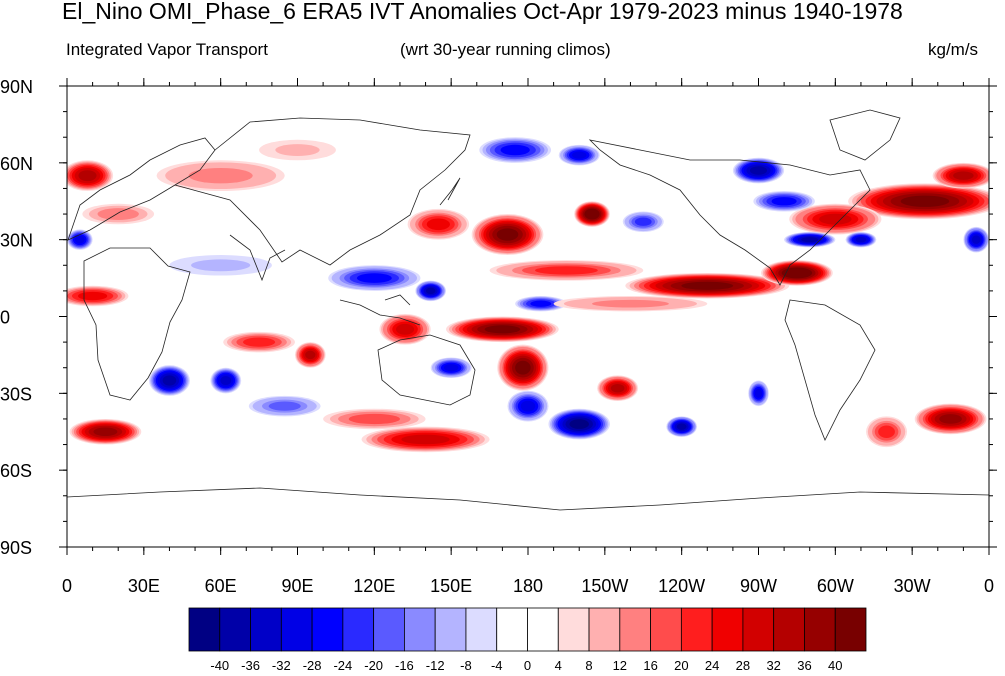  Describe the element at coordinates (16, 87) in the screenshot. I see `y-tick-label: 90N` at that location.